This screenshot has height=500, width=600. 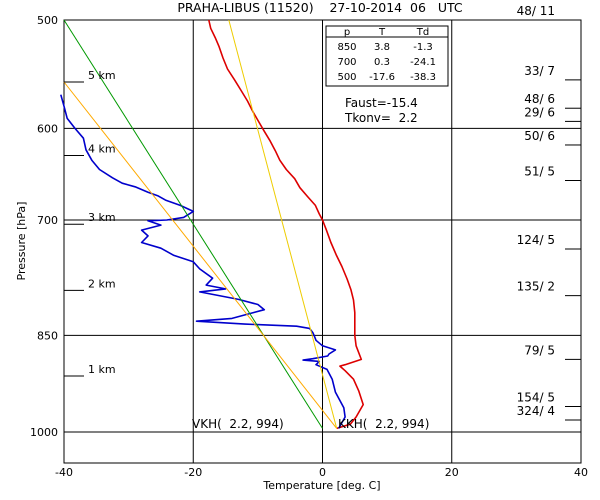 I want to click on height-label: 3 km, so click(x=102, y=217).